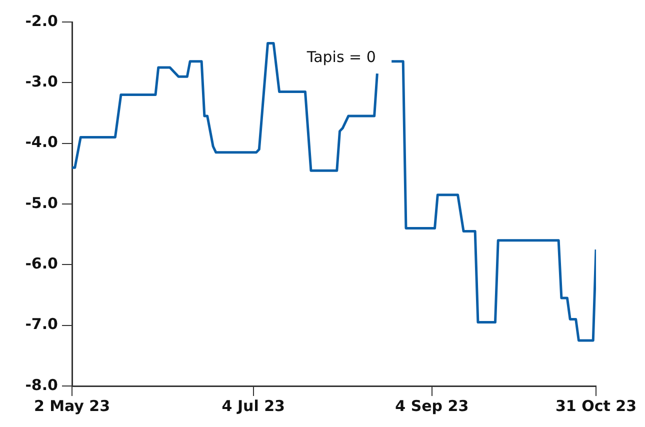 This screenshot has height=427, width=645. I want to click on annotation: Tapis = 0, so click(341, 57).